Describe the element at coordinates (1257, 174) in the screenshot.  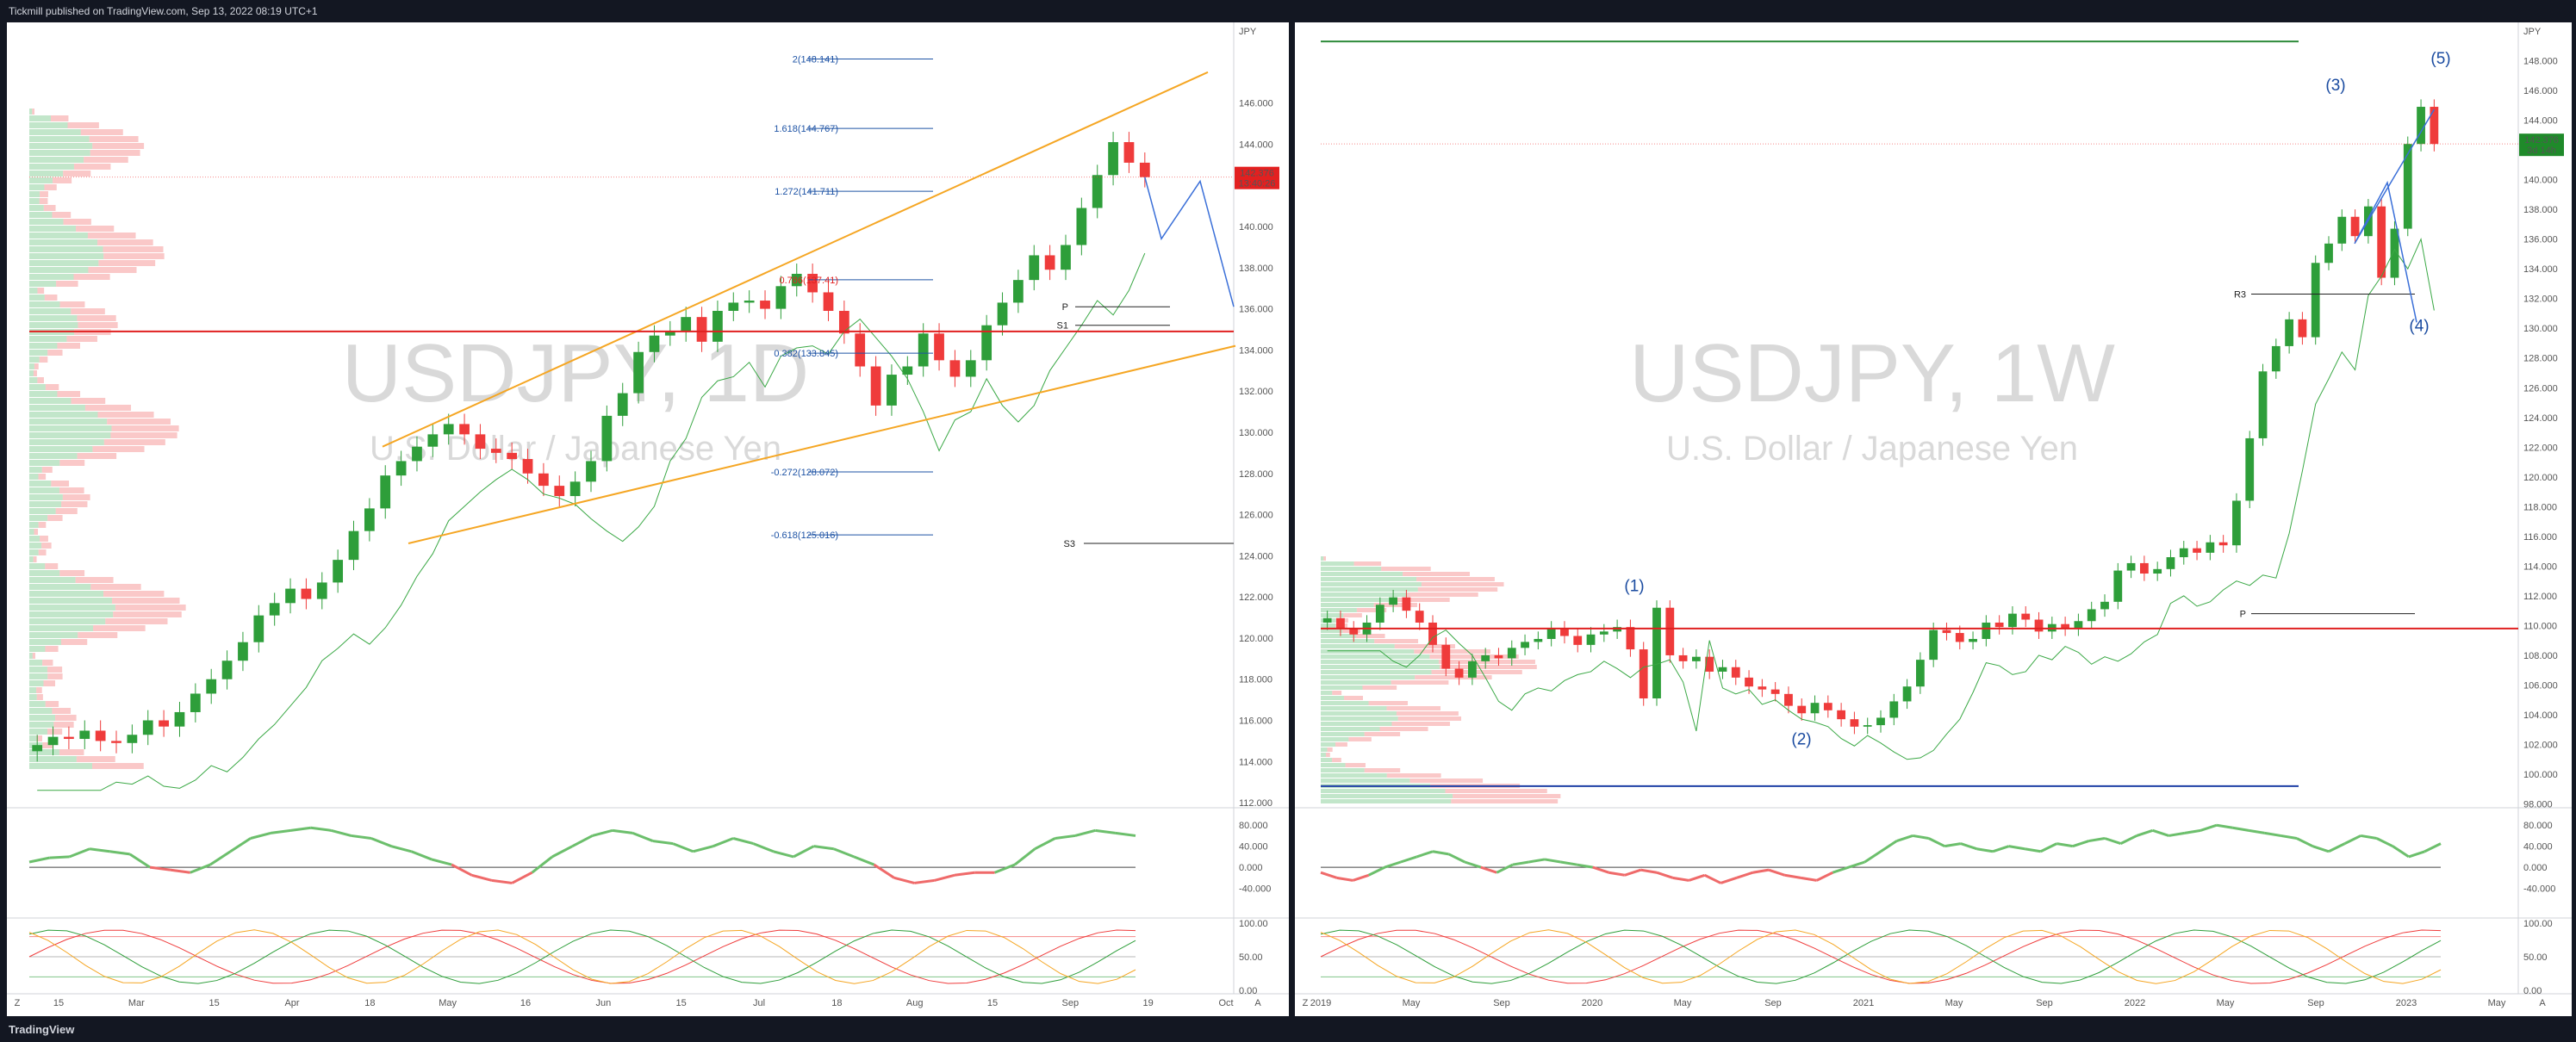
I see `last-price-value: 142.376` at that location.